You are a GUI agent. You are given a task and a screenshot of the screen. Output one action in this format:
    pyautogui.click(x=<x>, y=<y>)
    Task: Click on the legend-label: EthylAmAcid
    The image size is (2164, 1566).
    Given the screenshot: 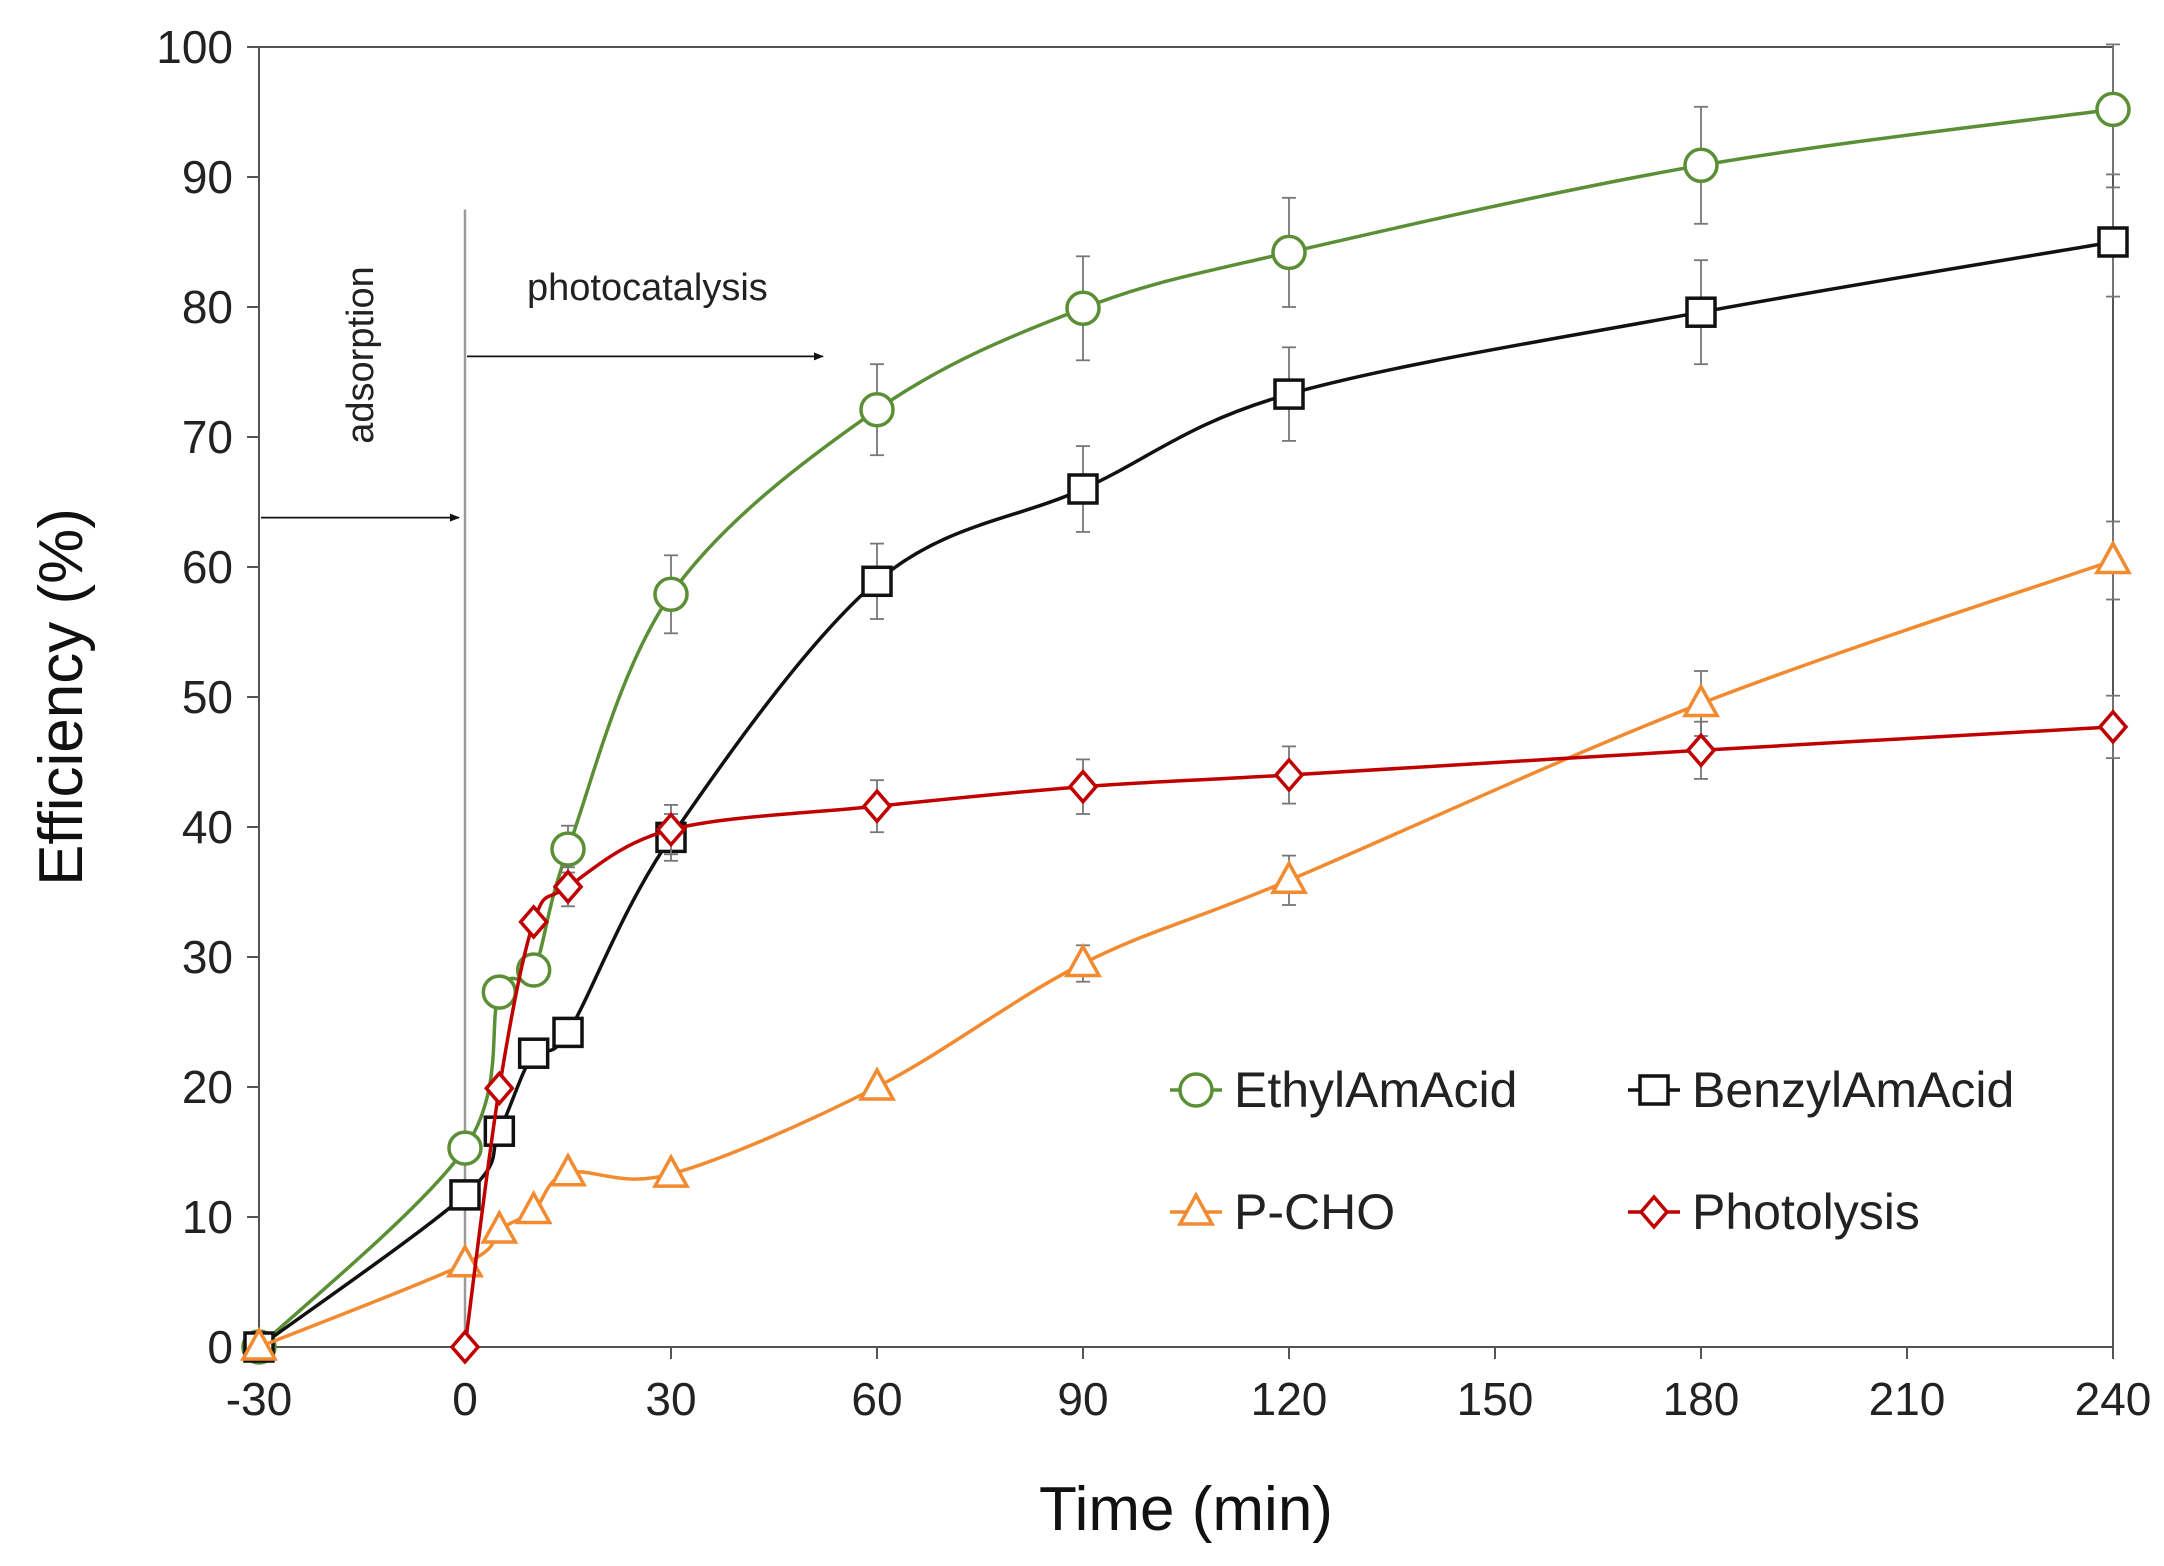 What is the action you would take?
    pyautogui.click(x=1375, y=1090)
    